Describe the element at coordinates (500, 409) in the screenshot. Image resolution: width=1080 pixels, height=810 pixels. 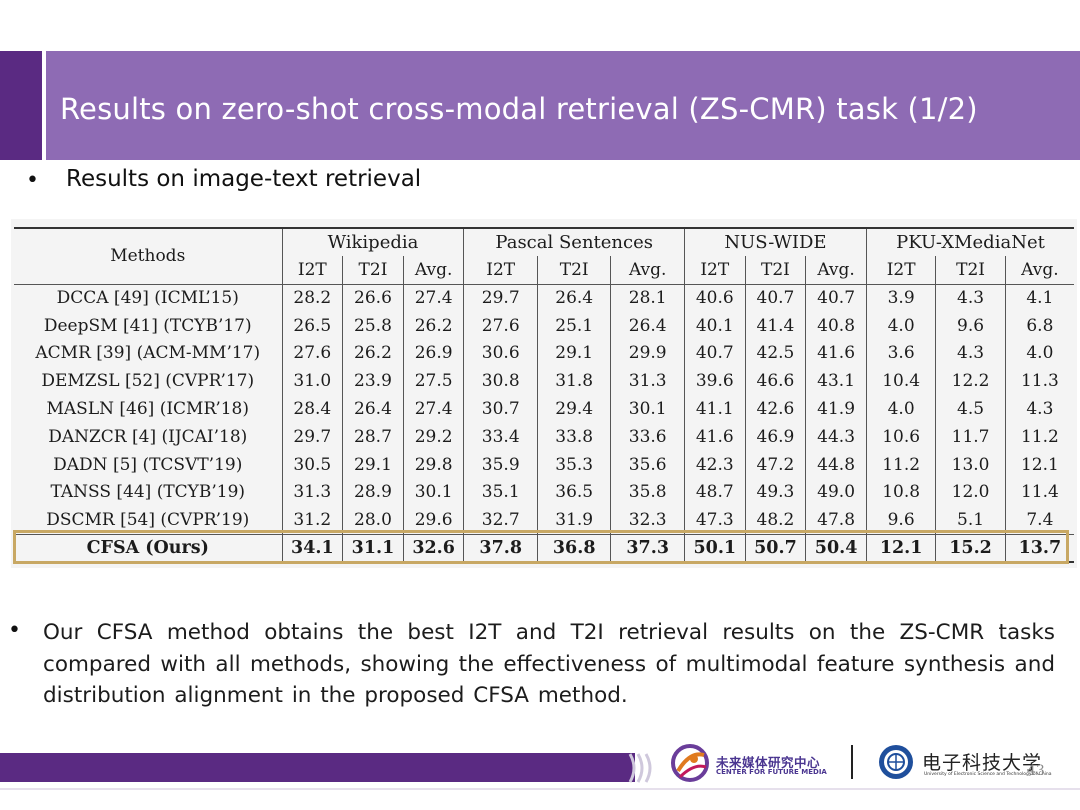
I see `value-cell: 30.7` at that location.